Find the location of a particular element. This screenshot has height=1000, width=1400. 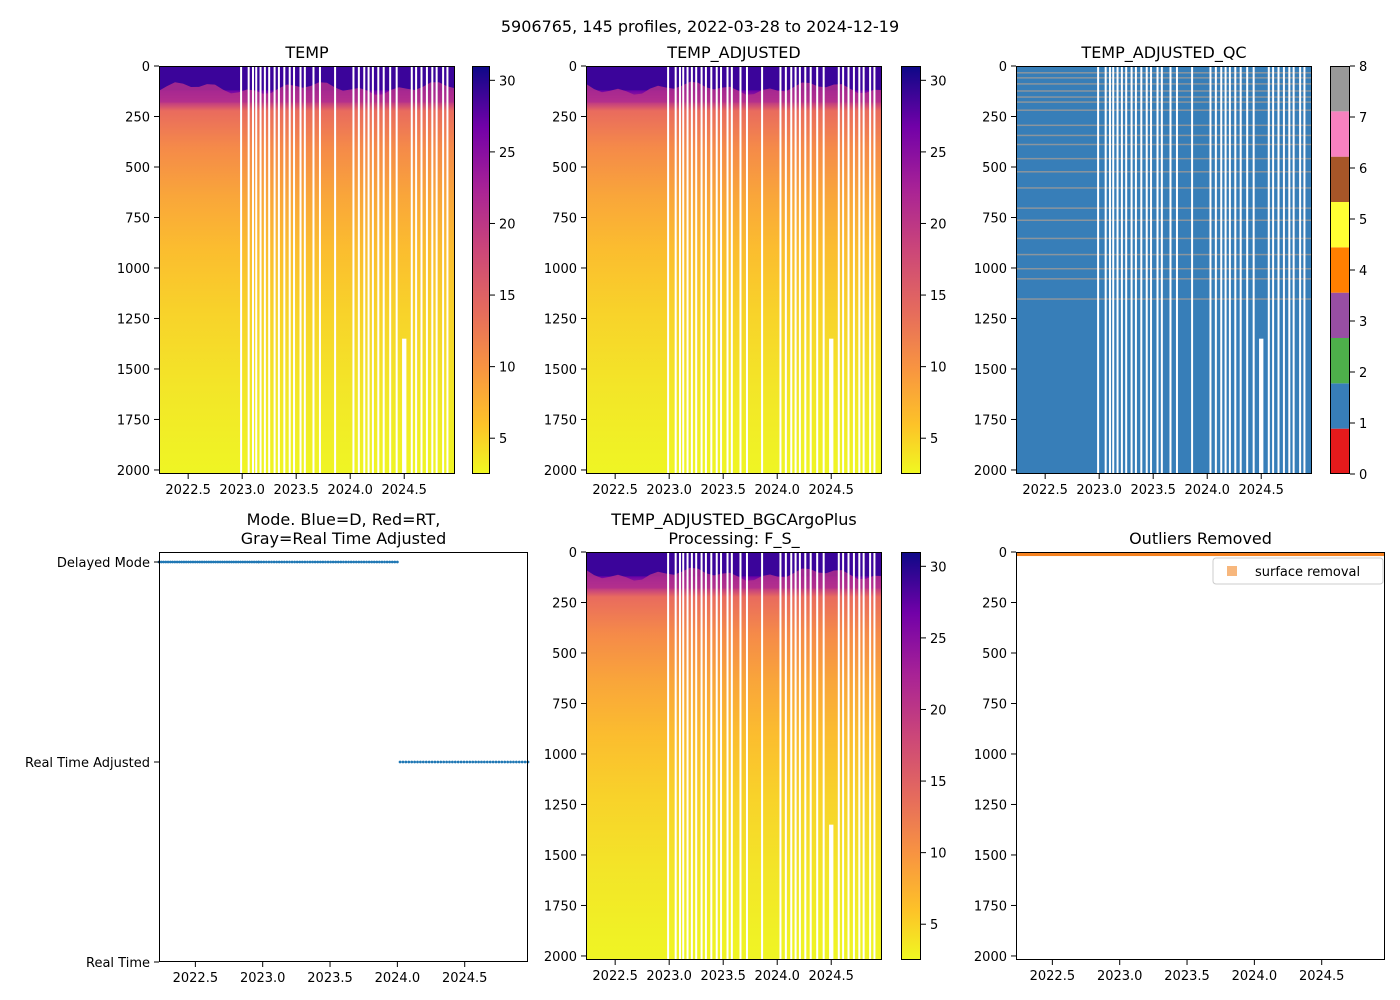

colorbar-tick-label: 25 is located at coordinates (507, 153).